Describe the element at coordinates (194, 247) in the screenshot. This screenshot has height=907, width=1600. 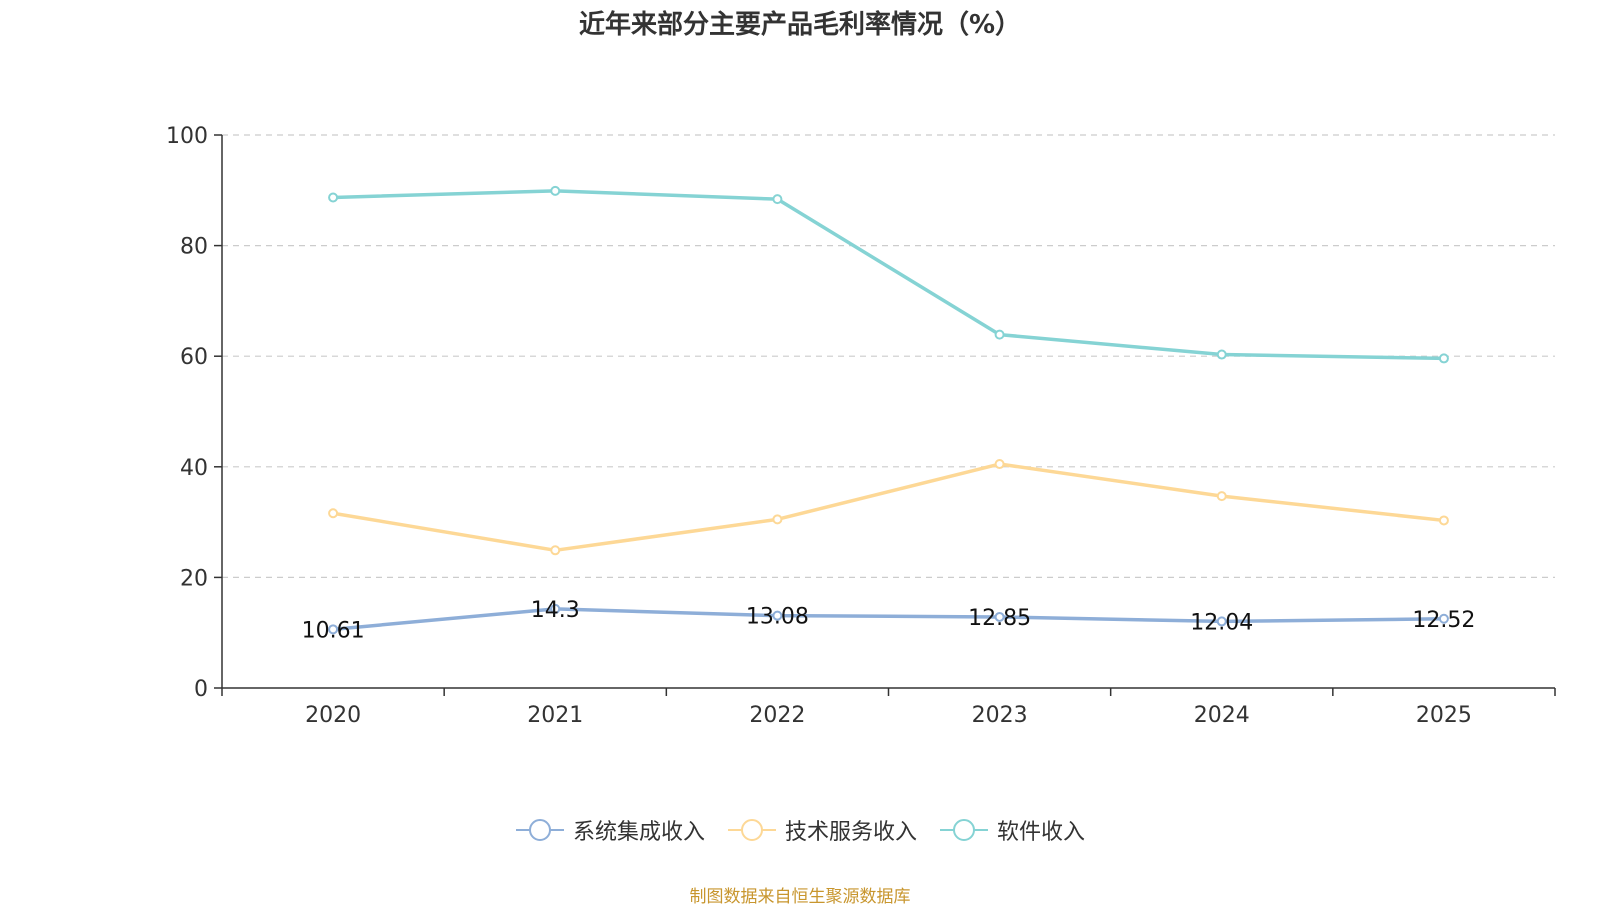
I see `y-tick-label: 80` at that location.